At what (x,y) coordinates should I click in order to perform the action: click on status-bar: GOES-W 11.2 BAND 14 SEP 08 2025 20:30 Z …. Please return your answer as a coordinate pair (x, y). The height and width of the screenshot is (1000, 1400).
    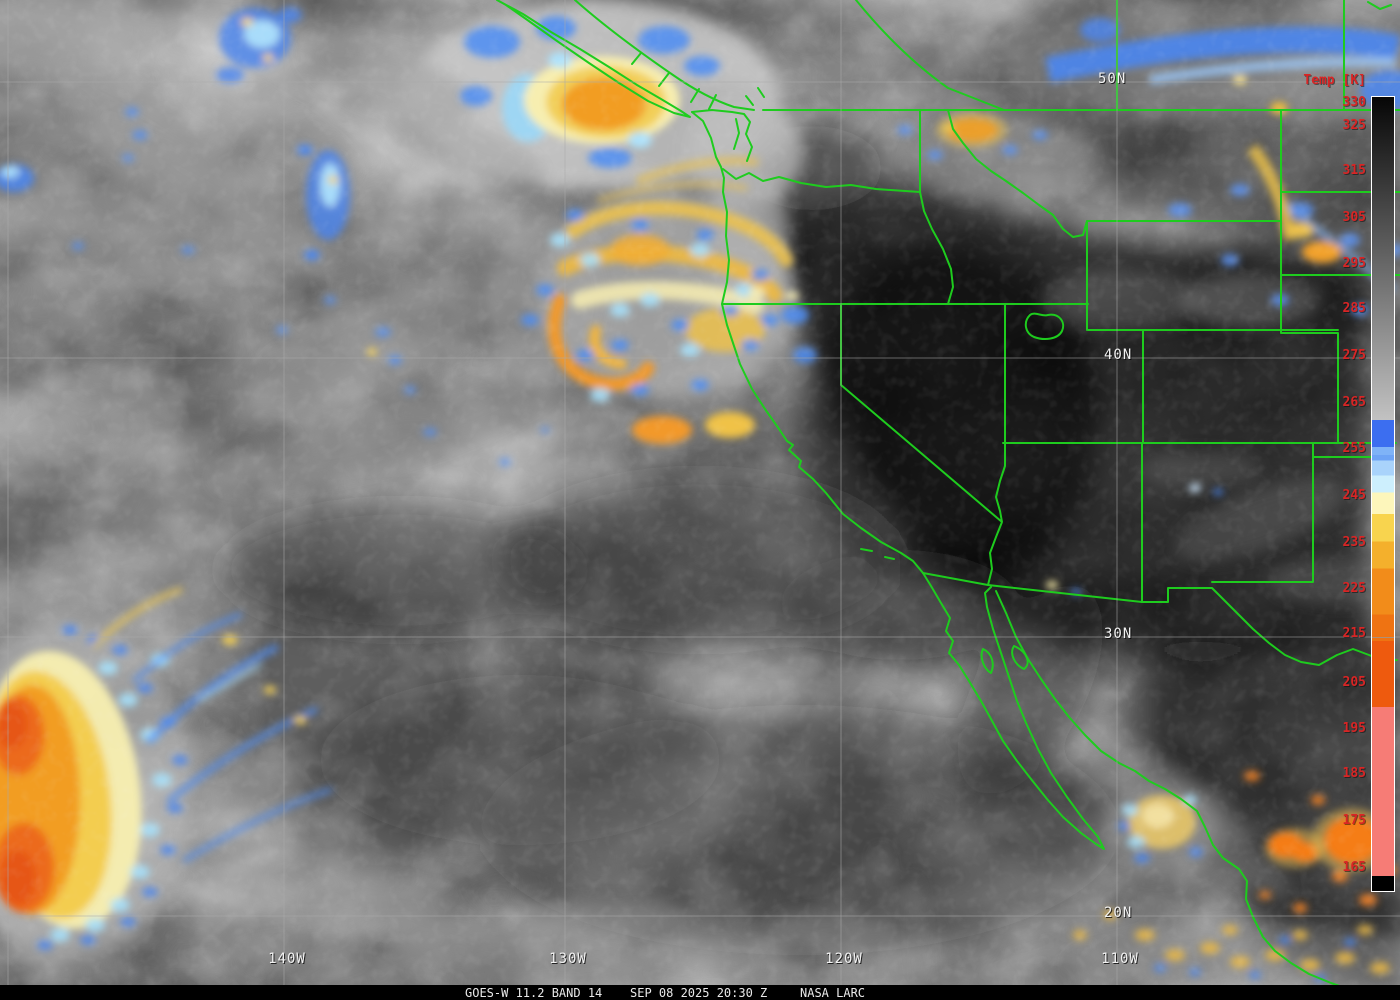
    Looking at the image, I should click on (700, 992).